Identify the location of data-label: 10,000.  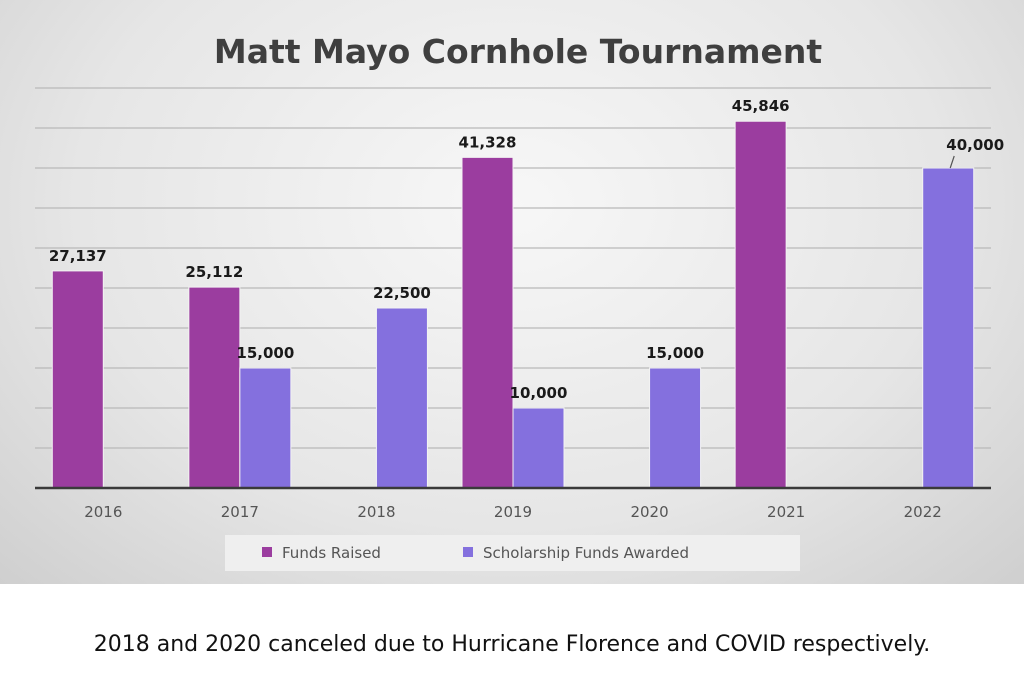
(539, 393).